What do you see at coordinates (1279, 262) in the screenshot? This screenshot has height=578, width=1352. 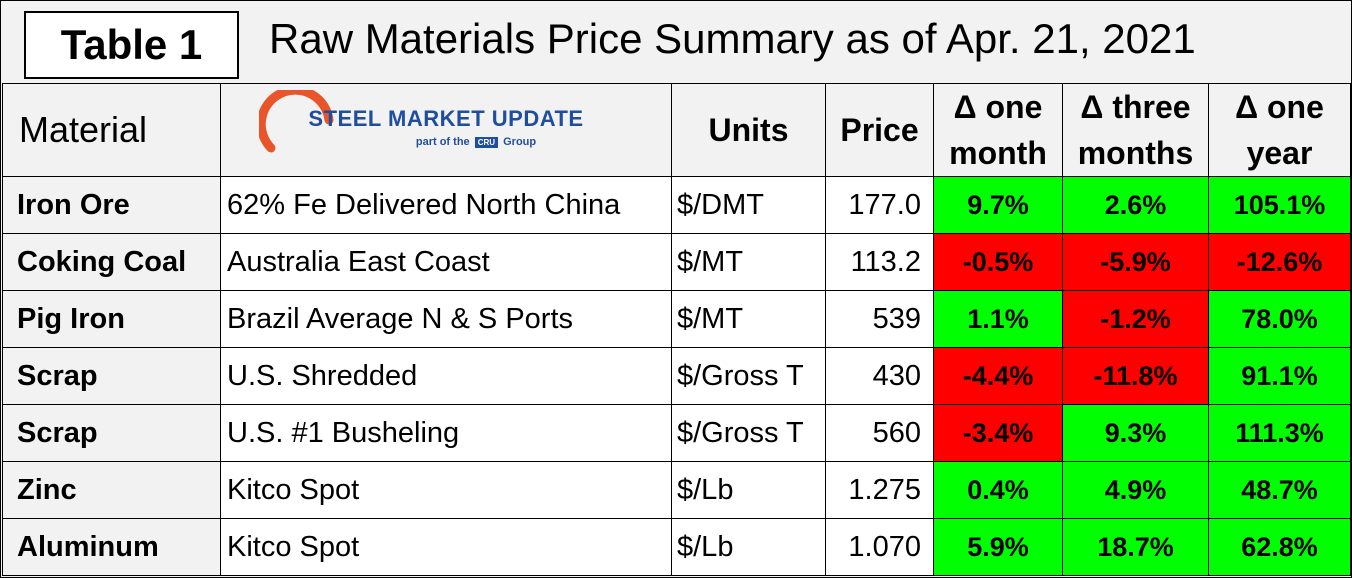 I see `change-one-year-cell: -12.6%` at bounding box center [1279, 262].